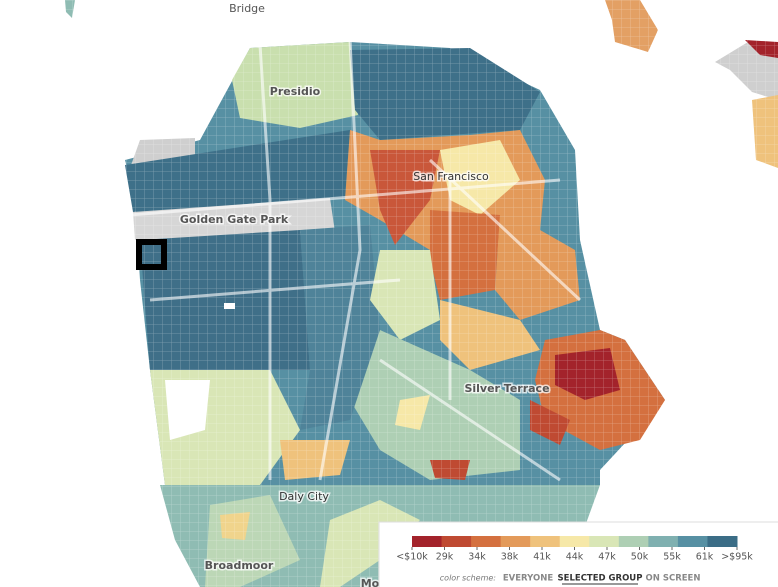 This screenshot has height=587, width=778. Describe the element at coordinates (506, 388) in the screenshot. I see `place-label: Silver Terrace` at that location.